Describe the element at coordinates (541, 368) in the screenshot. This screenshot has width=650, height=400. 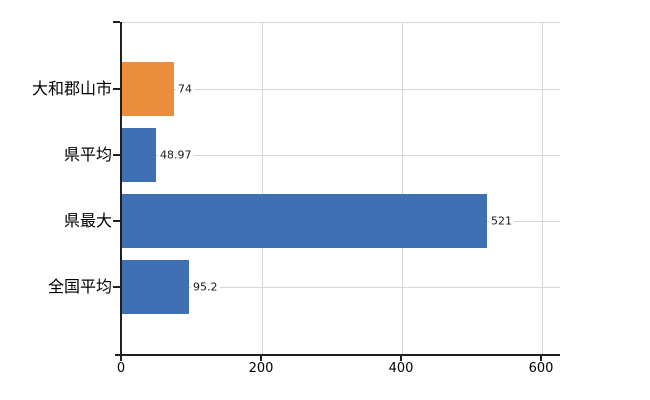
I see `x-tick-label: 600` at that location.